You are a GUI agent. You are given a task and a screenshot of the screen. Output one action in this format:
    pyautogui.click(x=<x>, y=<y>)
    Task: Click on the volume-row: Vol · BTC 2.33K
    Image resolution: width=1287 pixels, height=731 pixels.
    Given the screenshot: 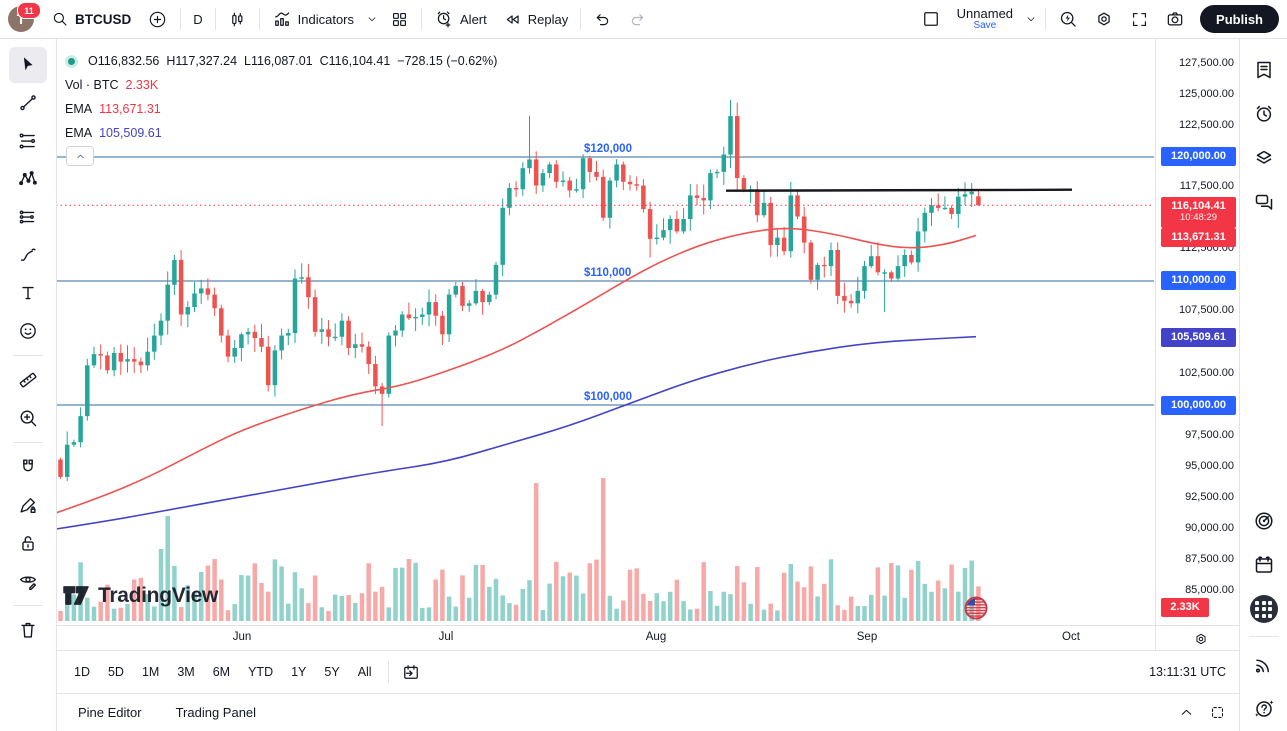 What is the action you would take?
    pyautogui.click(x=284, y=85)
    